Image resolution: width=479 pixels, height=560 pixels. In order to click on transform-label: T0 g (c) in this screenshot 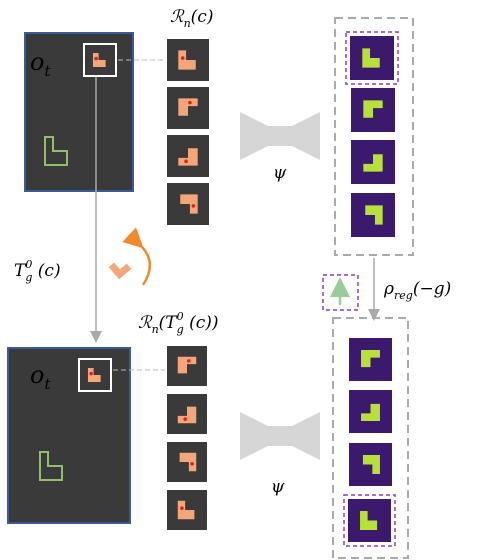, I will do `click(37, 271)`.